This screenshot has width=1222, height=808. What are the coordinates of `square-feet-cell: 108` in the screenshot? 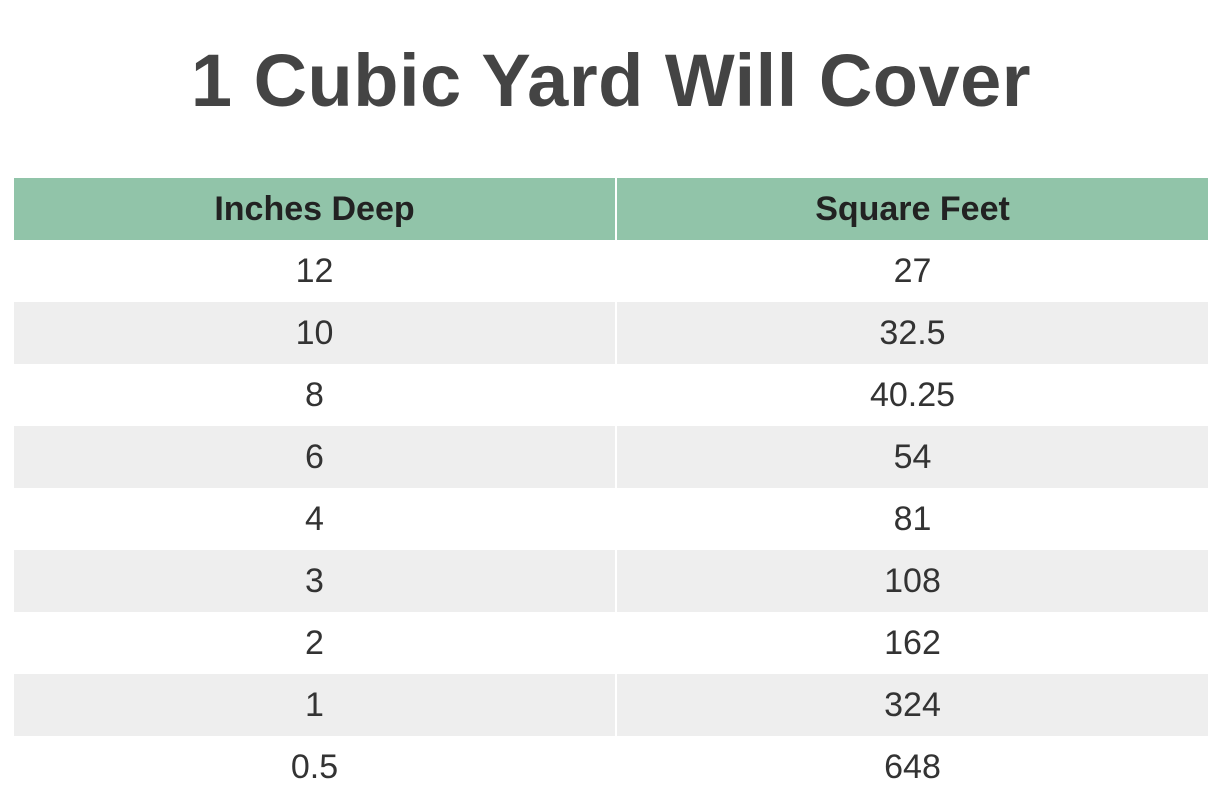 It's located at (911, 581).